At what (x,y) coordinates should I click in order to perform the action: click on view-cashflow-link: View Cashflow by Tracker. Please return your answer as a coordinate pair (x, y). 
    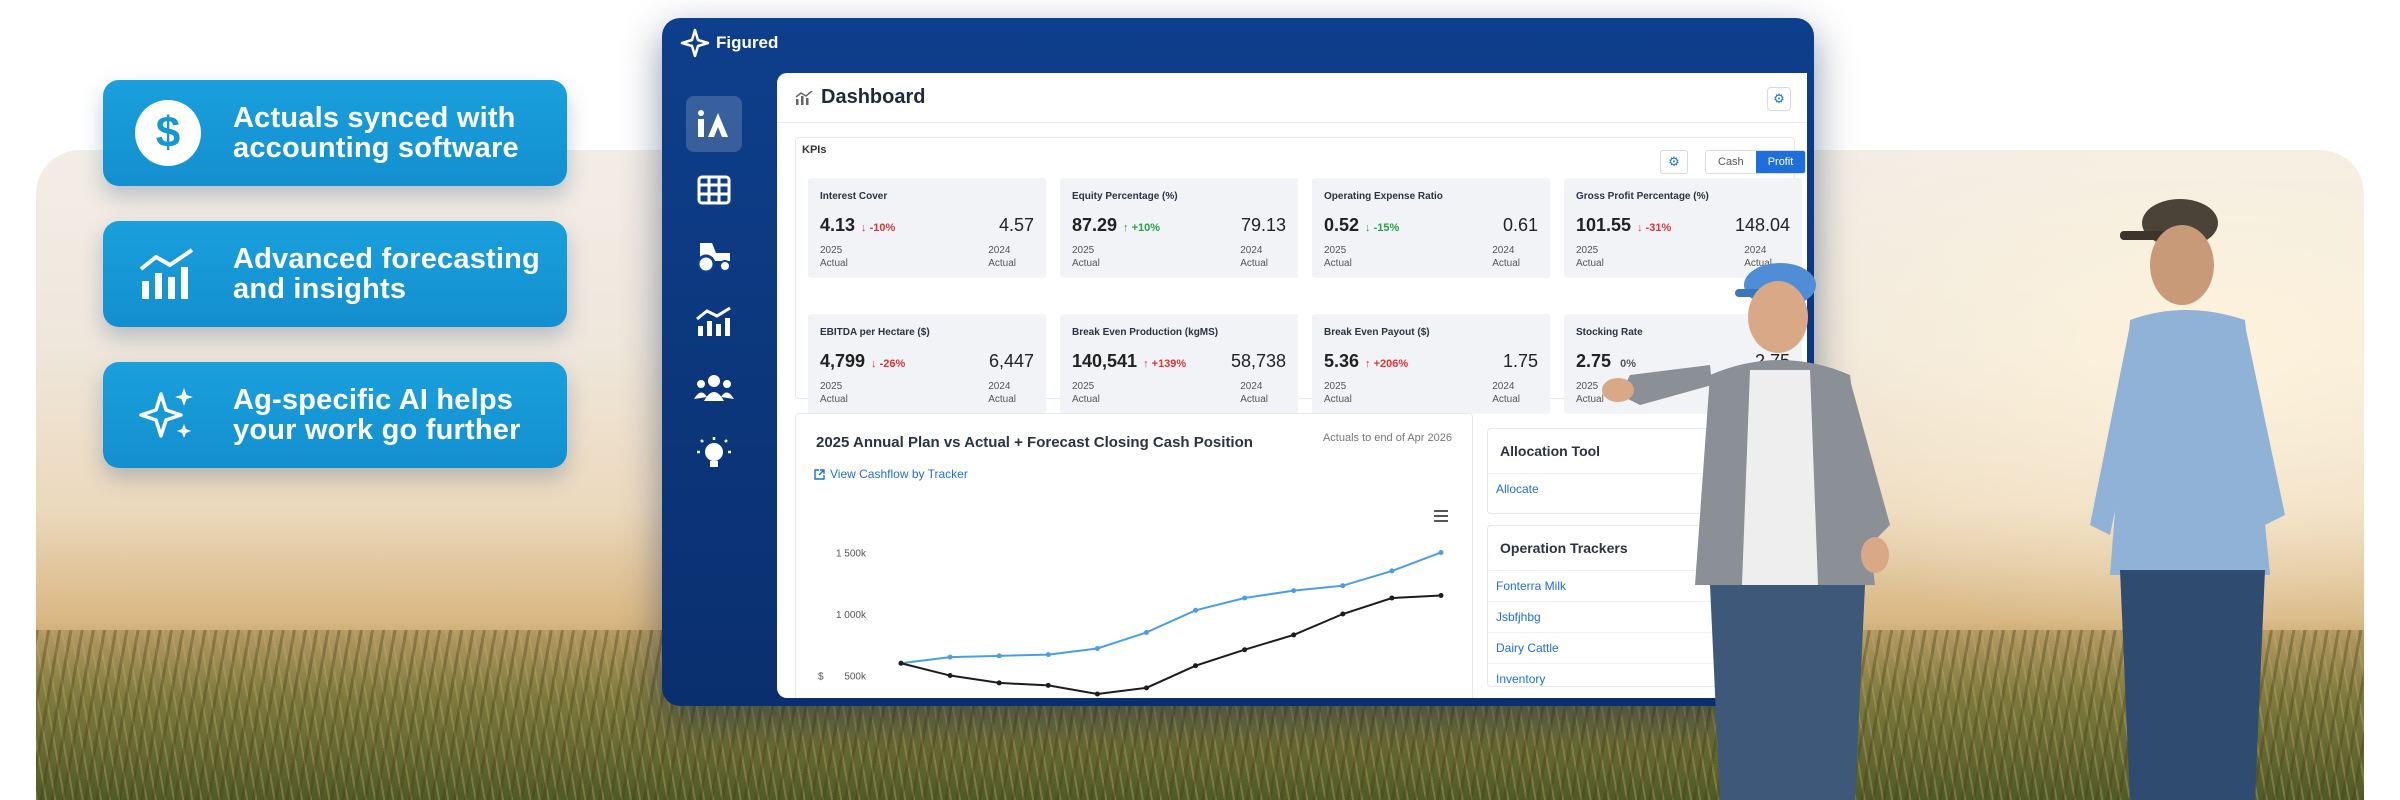
    Looking at the image, I should click on (891, 474).